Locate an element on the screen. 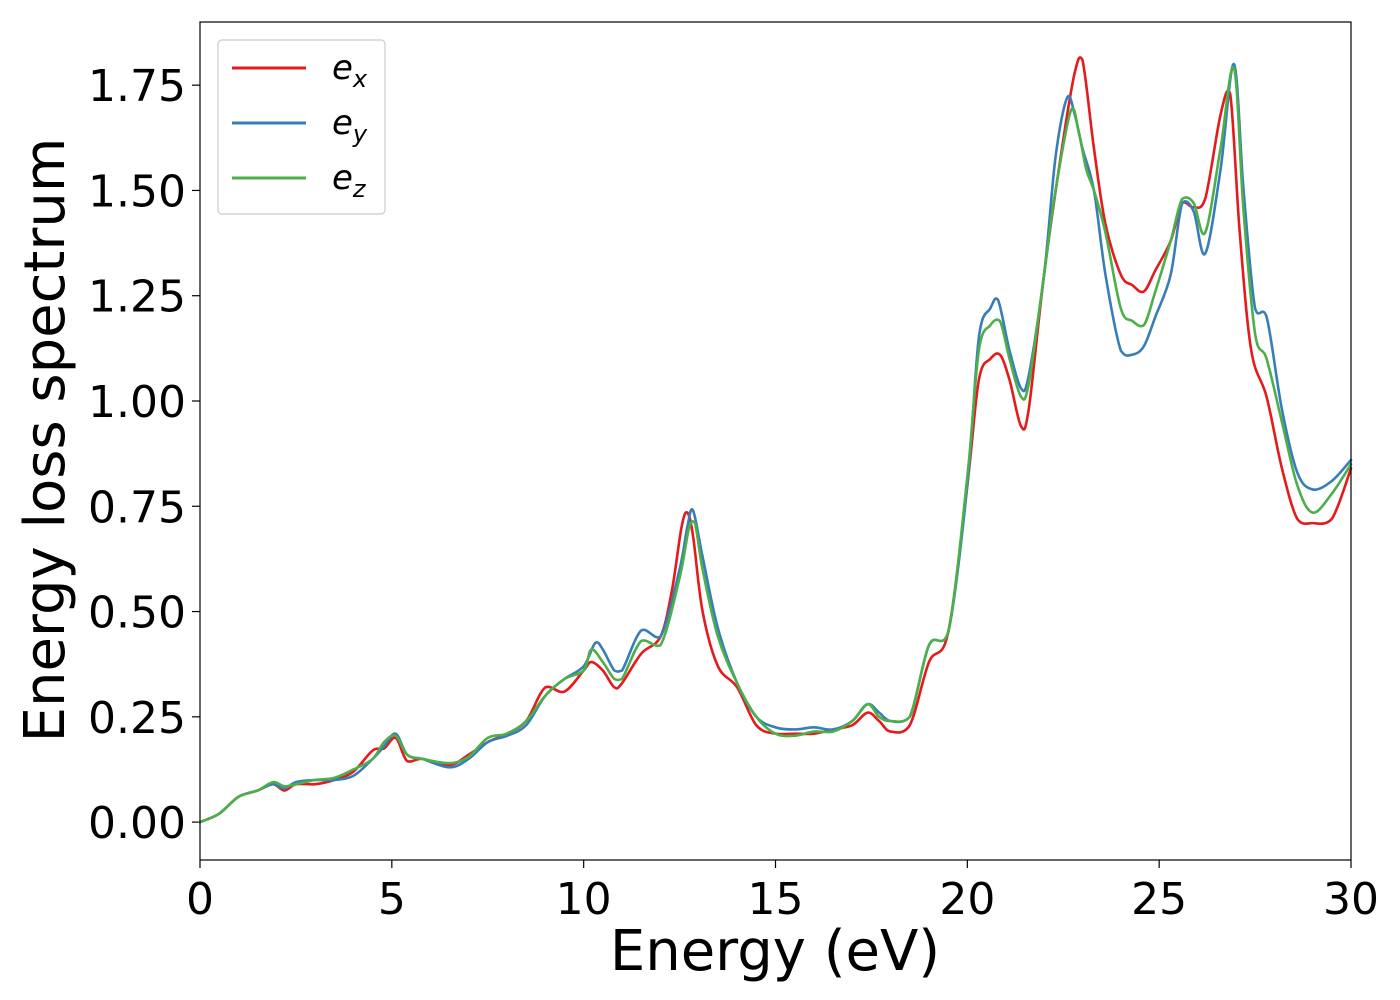 This screenshot has width=1400, height=1000. x-axis-ticks: 0 5 10 15 20 25 30 is located at coordinates (782, 892).